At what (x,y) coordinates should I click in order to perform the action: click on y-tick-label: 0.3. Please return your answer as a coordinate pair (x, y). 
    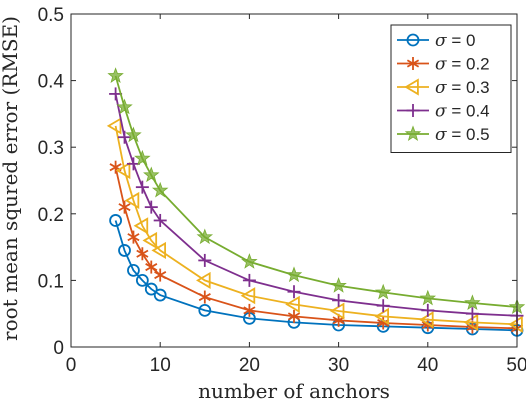
    Looking at the image, I should click on (51, 148).